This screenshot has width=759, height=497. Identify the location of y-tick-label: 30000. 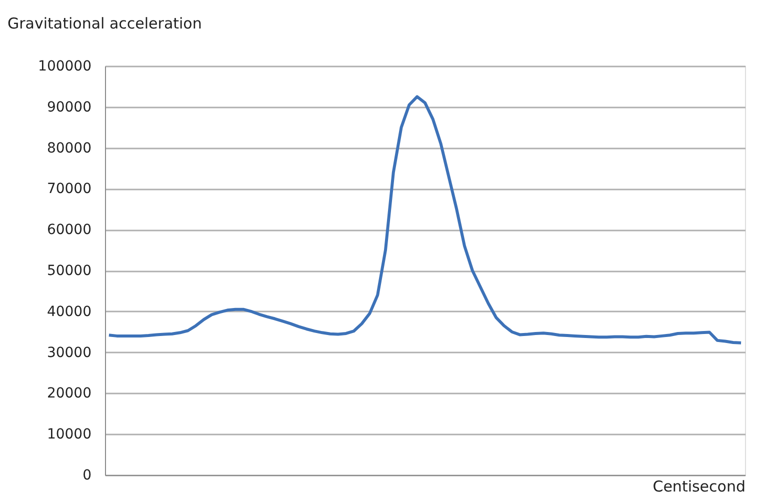
(69, 352).